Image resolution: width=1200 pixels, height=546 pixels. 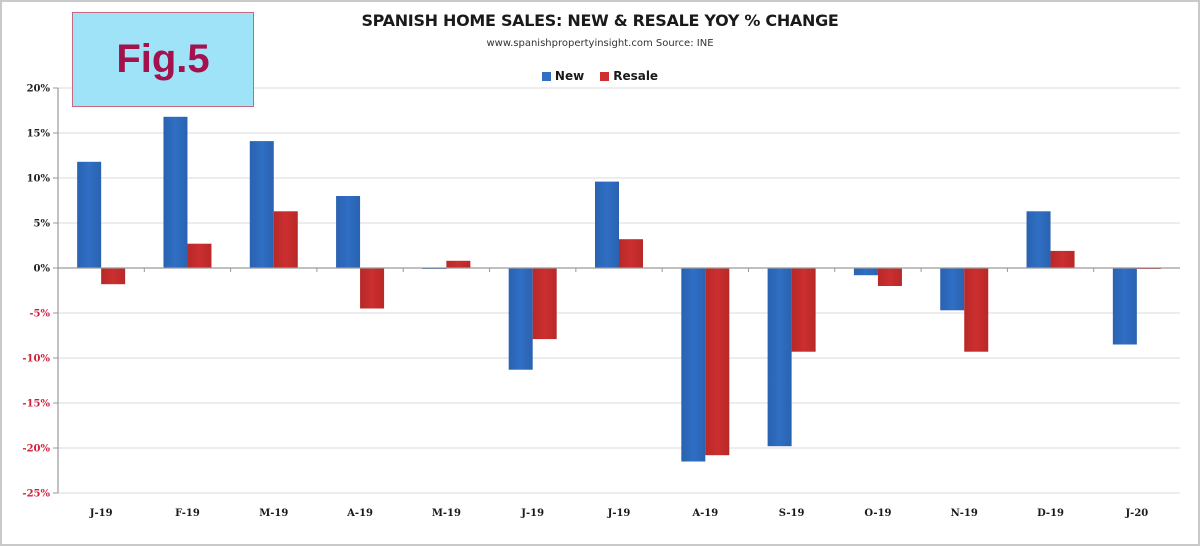 What do you see at coordinates (877, 513) in the screenshot?
I see `x-tick-label: O-19` at bounding box center [877, 513].